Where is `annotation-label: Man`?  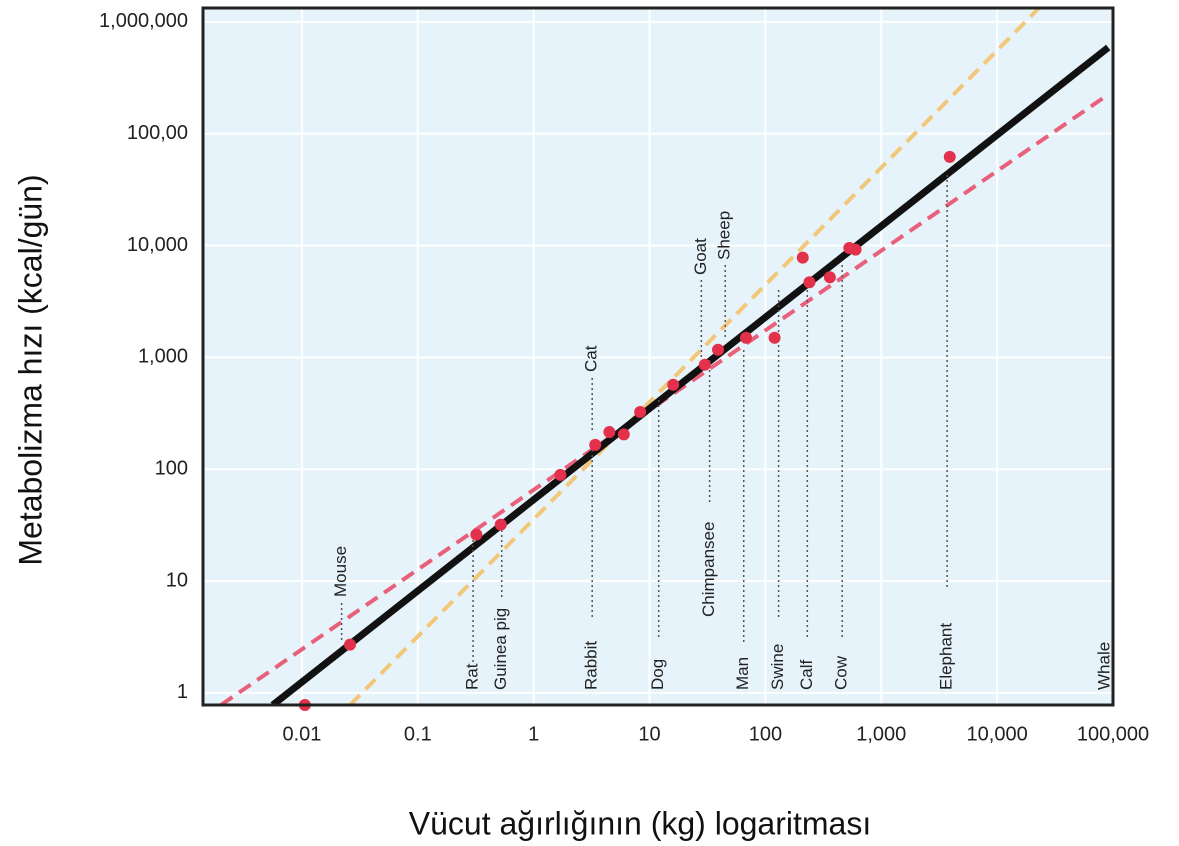 annotation-label: Man is located at coordinates (742, 673).